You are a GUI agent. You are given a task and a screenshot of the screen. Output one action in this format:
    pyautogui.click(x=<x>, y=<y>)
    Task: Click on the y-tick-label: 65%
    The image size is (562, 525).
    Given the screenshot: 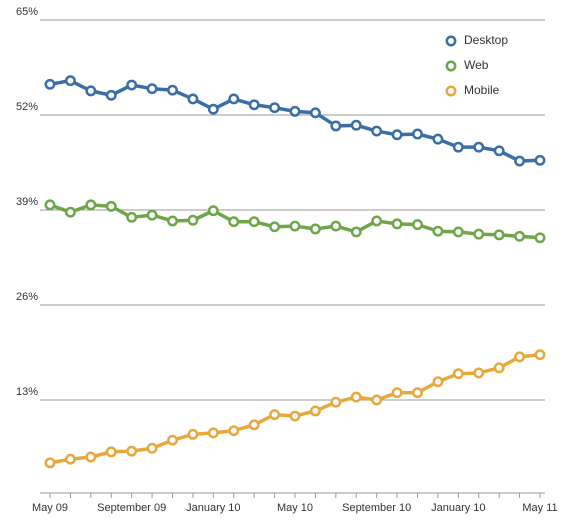 What is the action you would take?
    pyautogui.click(x=27, y=12)
    